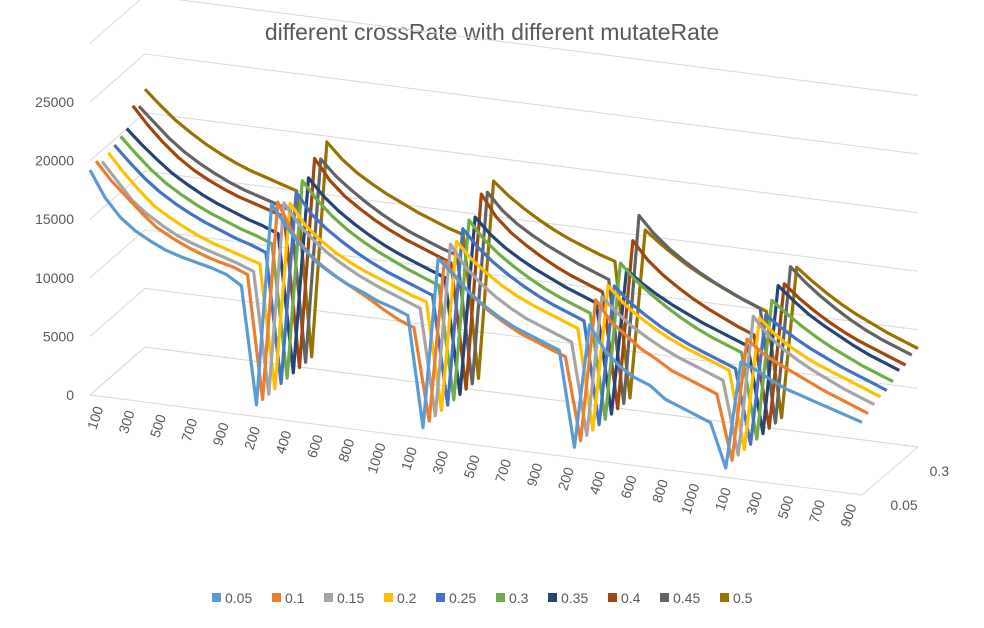 The width and height of the screenshot is (984, 628). Describe the element at coordinates (686, 598) in the screenshot. I see `legend-label: 0.45` at that location.